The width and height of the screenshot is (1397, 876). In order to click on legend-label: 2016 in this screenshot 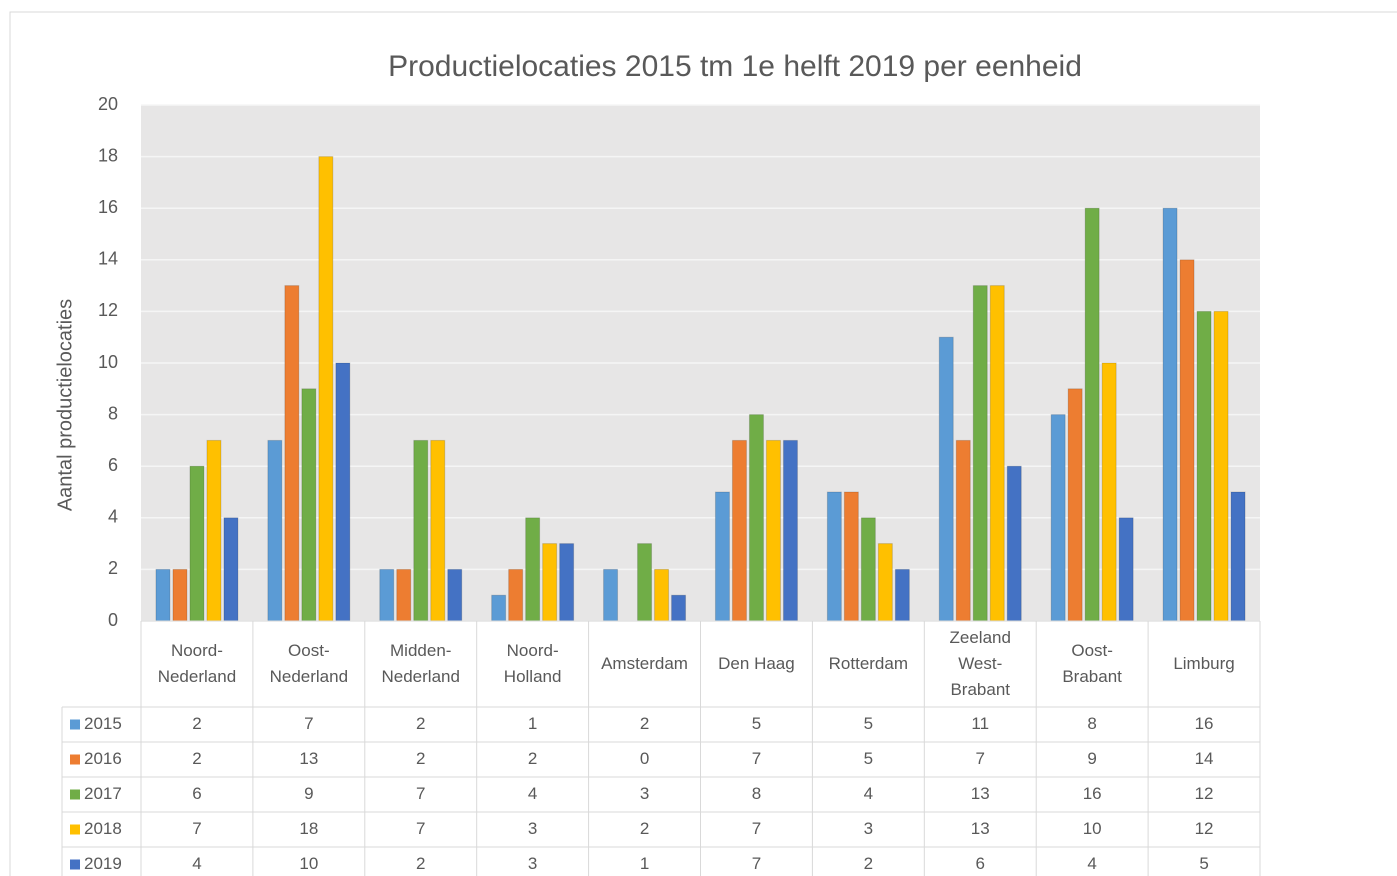, I will do `click(103, 758)`.